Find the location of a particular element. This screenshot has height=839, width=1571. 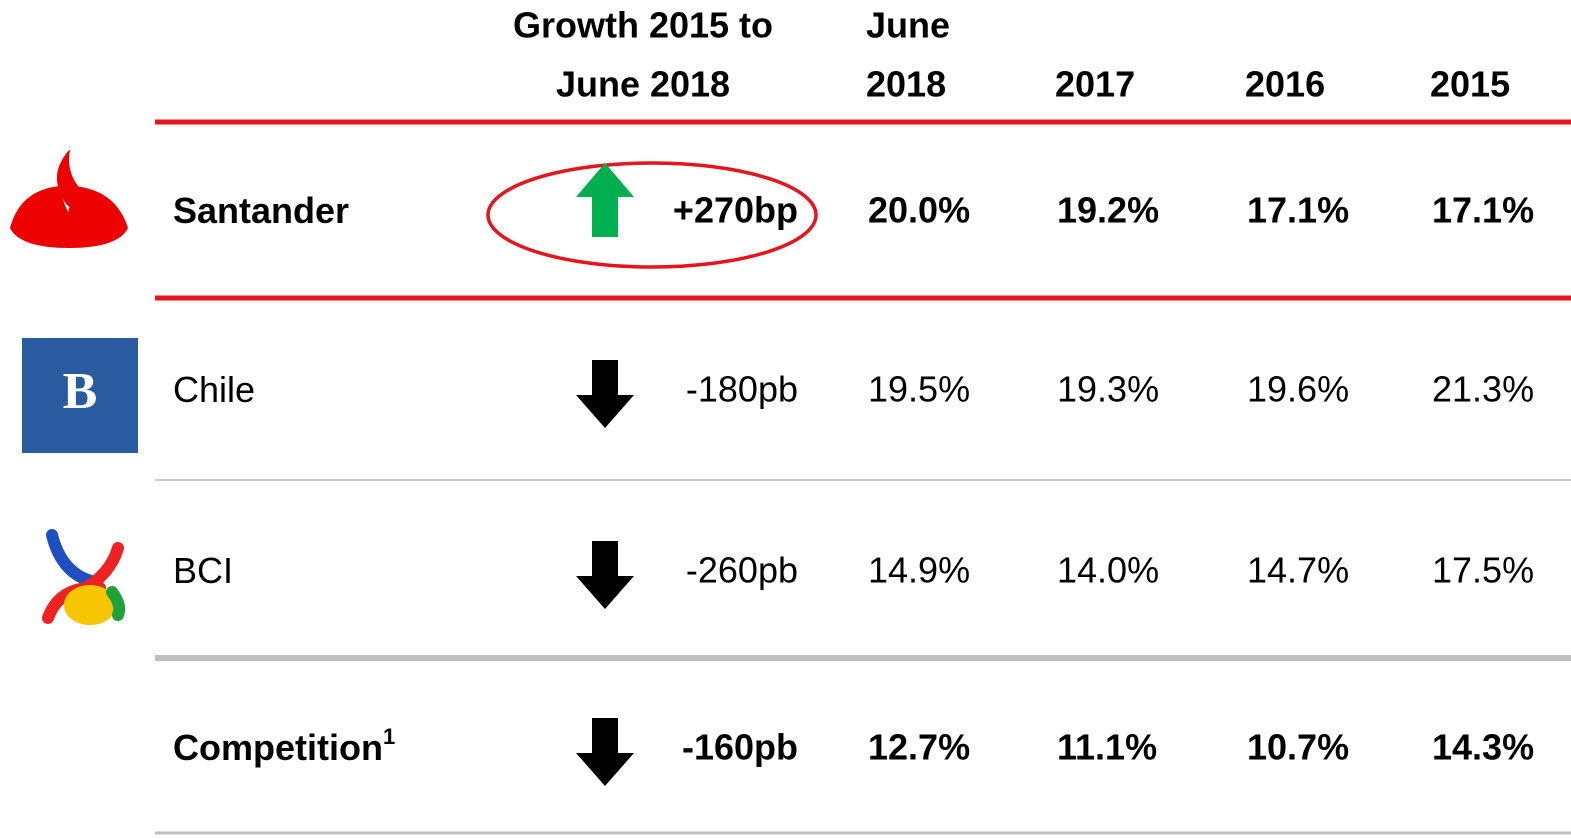

row-name-text: Santander is located at coordinates (261, 210).